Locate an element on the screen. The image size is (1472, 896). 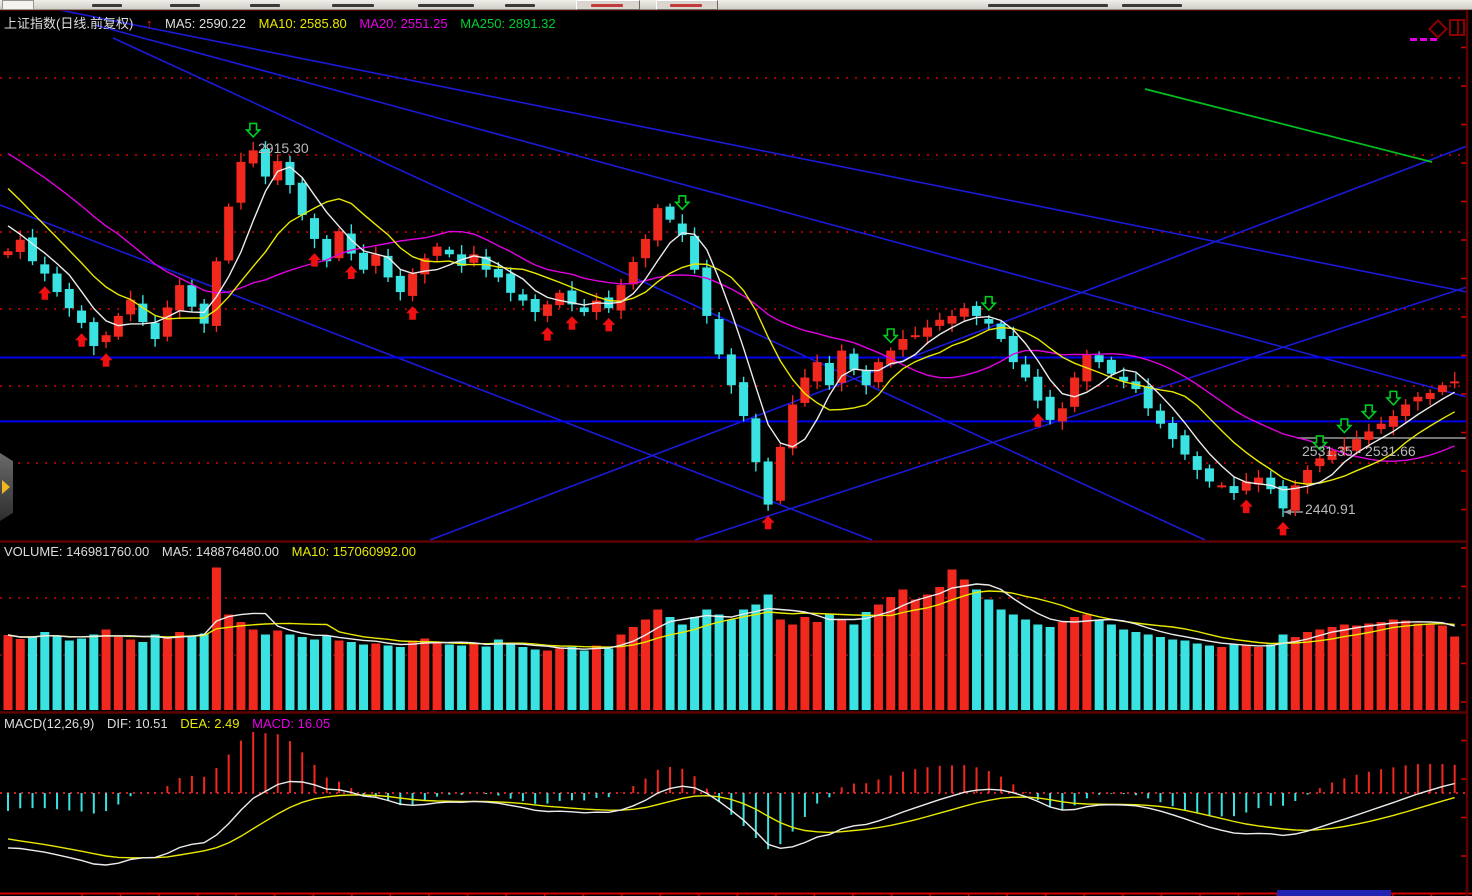
macd-histogram is located at coordinates (731, 791).